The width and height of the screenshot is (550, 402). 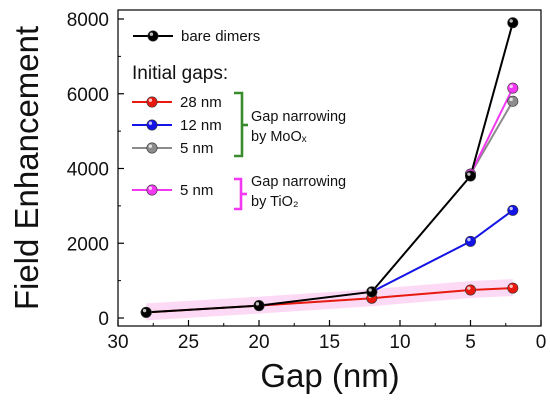 What do you see at coordinates (470, 342) in the screenshot?
I see `x-tick-label: 5` at bounding box center [470, 342].